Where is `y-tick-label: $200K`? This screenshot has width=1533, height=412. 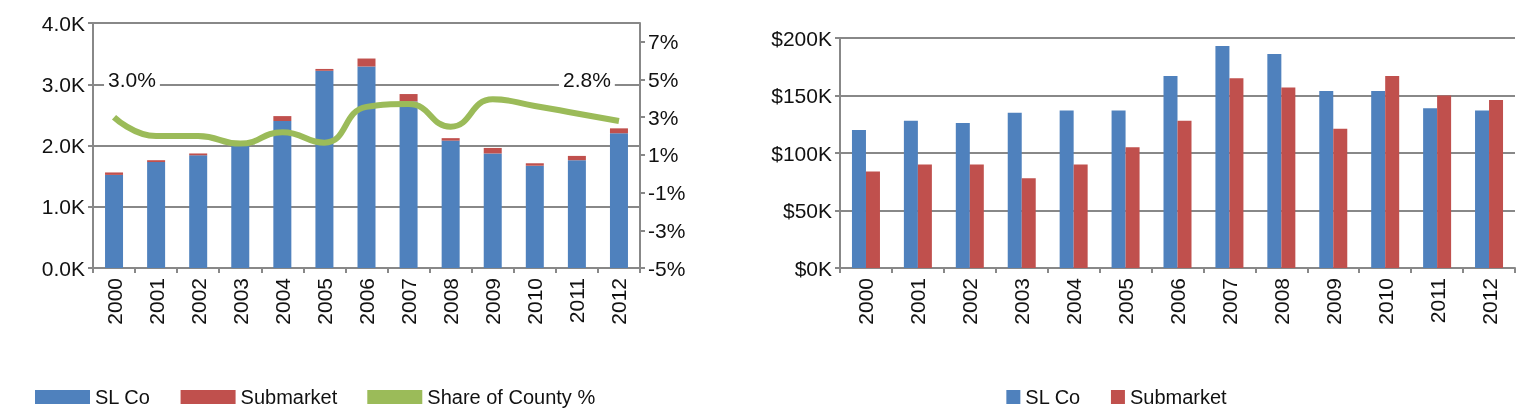
y-tick-label: $200K is located at coordinates (801, 38).